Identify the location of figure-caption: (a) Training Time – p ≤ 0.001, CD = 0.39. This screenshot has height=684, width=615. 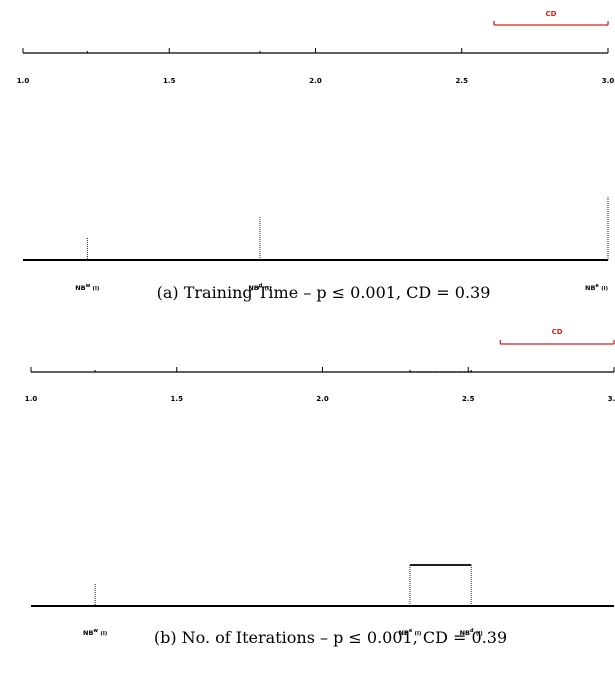
(324, 292).